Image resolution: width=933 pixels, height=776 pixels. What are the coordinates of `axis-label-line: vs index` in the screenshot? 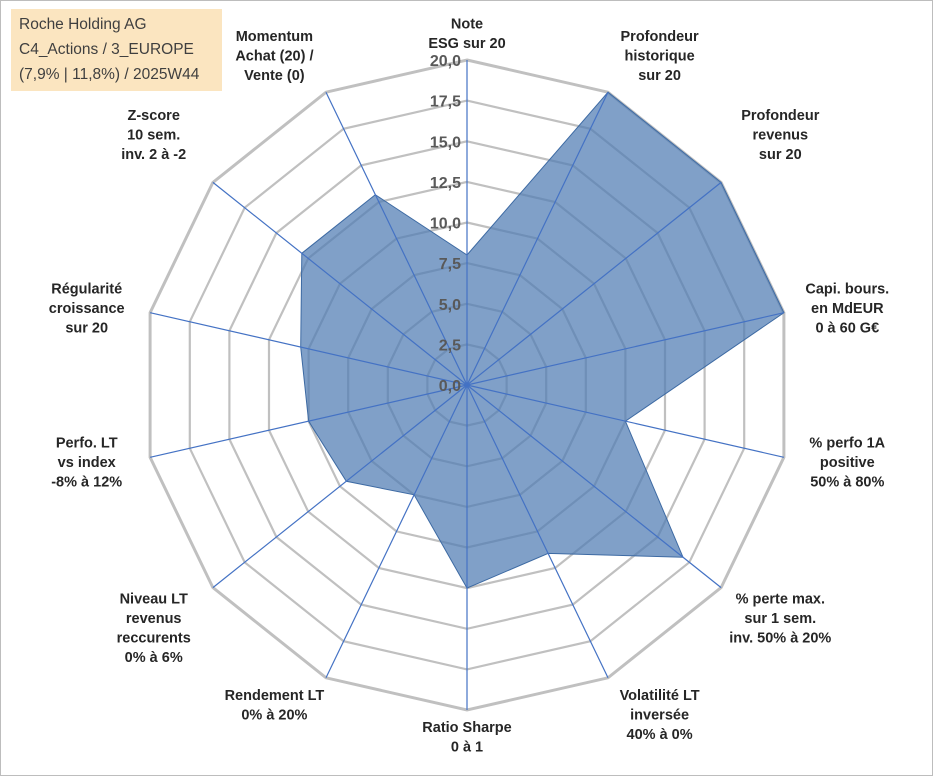 It's located at (87, 463).